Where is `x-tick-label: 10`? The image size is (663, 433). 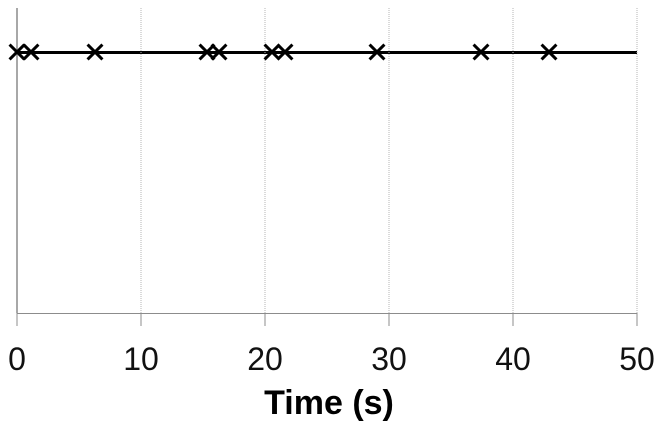
x-tick-label: 10 is located at coordinates (141, 359).